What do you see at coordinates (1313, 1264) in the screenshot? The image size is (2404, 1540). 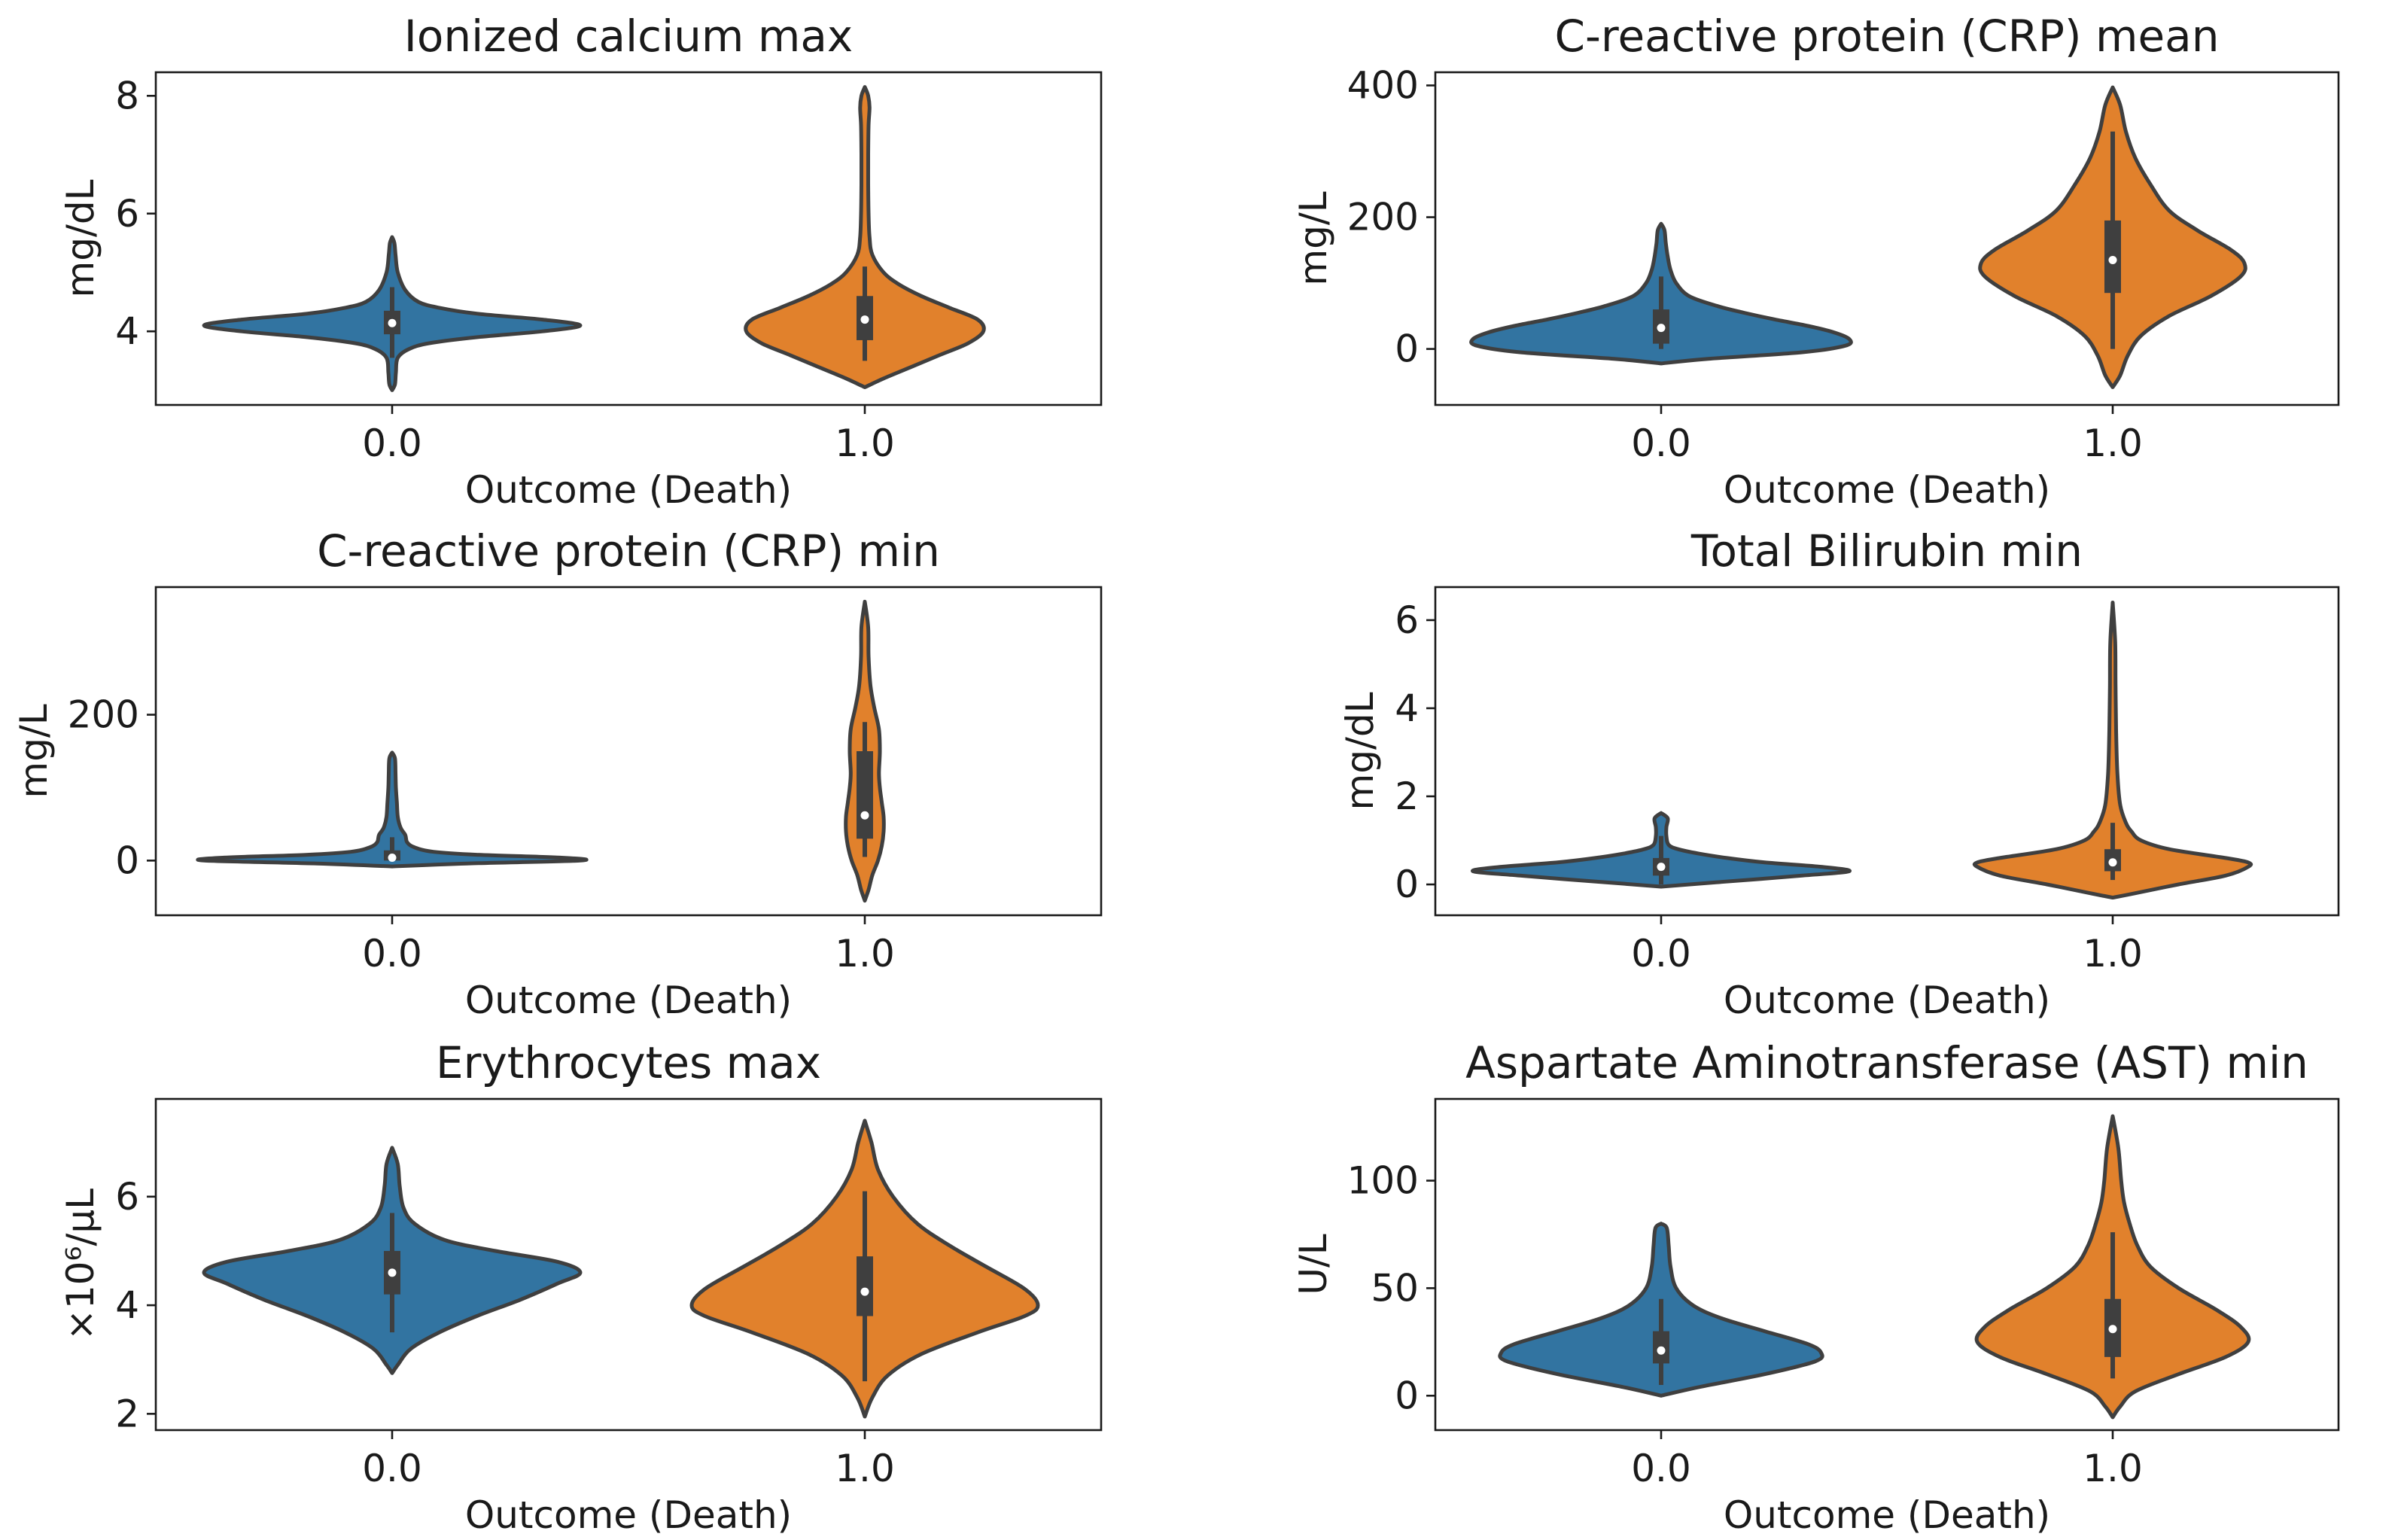 I see `y-axis-label: U/L` at bounding box center [1313, 1264].